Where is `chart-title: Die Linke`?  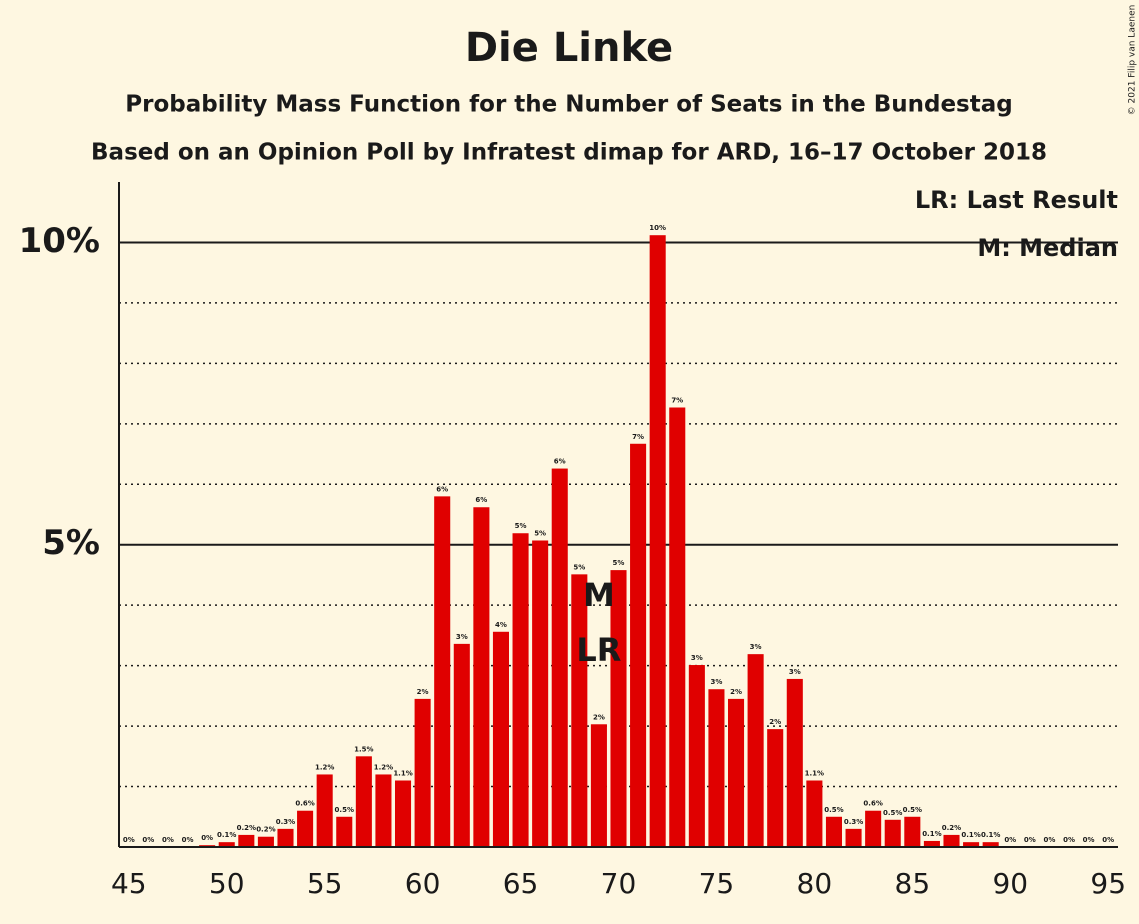 chart-title: Die Linke is located at coordinates (569, 48).